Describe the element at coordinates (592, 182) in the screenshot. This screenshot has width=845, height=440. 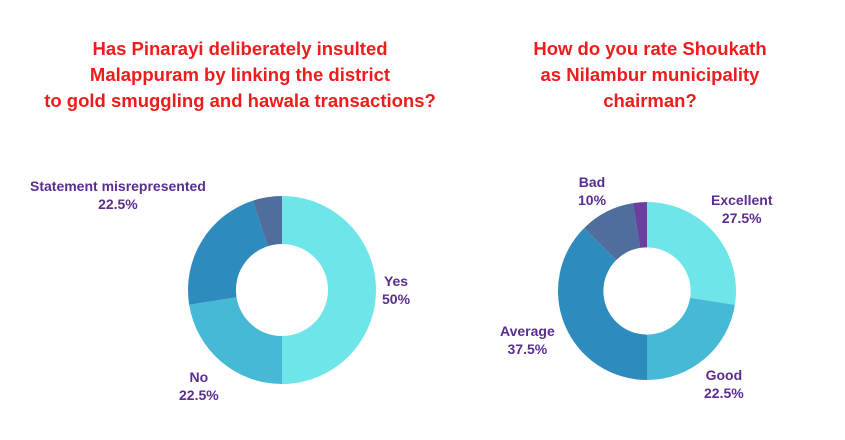
I see `slice-label-bad: Bad` at that location.